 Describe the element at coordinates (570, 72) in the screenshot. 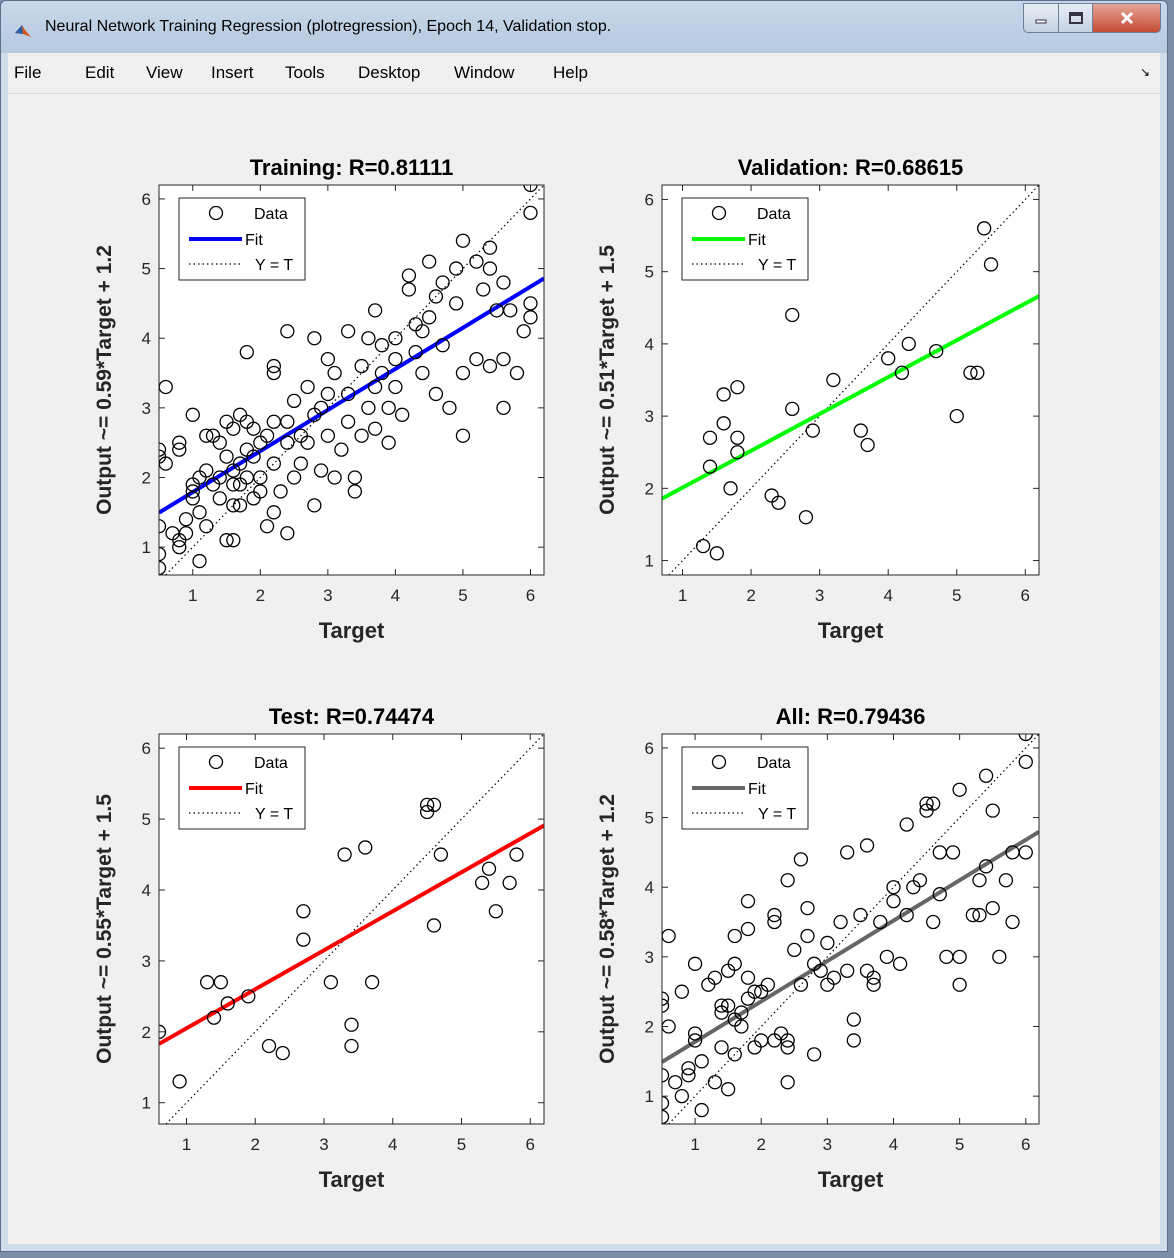

I see `menu-help: Help` at that location.